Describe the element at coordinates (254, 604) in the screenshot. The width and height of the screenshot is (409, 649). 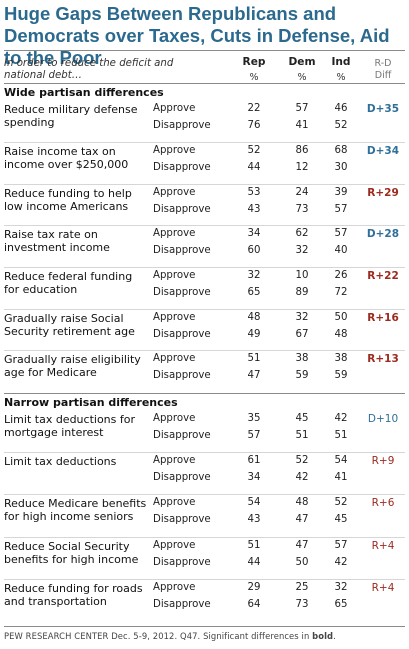
I see `rep-disapprove-value: 64` at that location.